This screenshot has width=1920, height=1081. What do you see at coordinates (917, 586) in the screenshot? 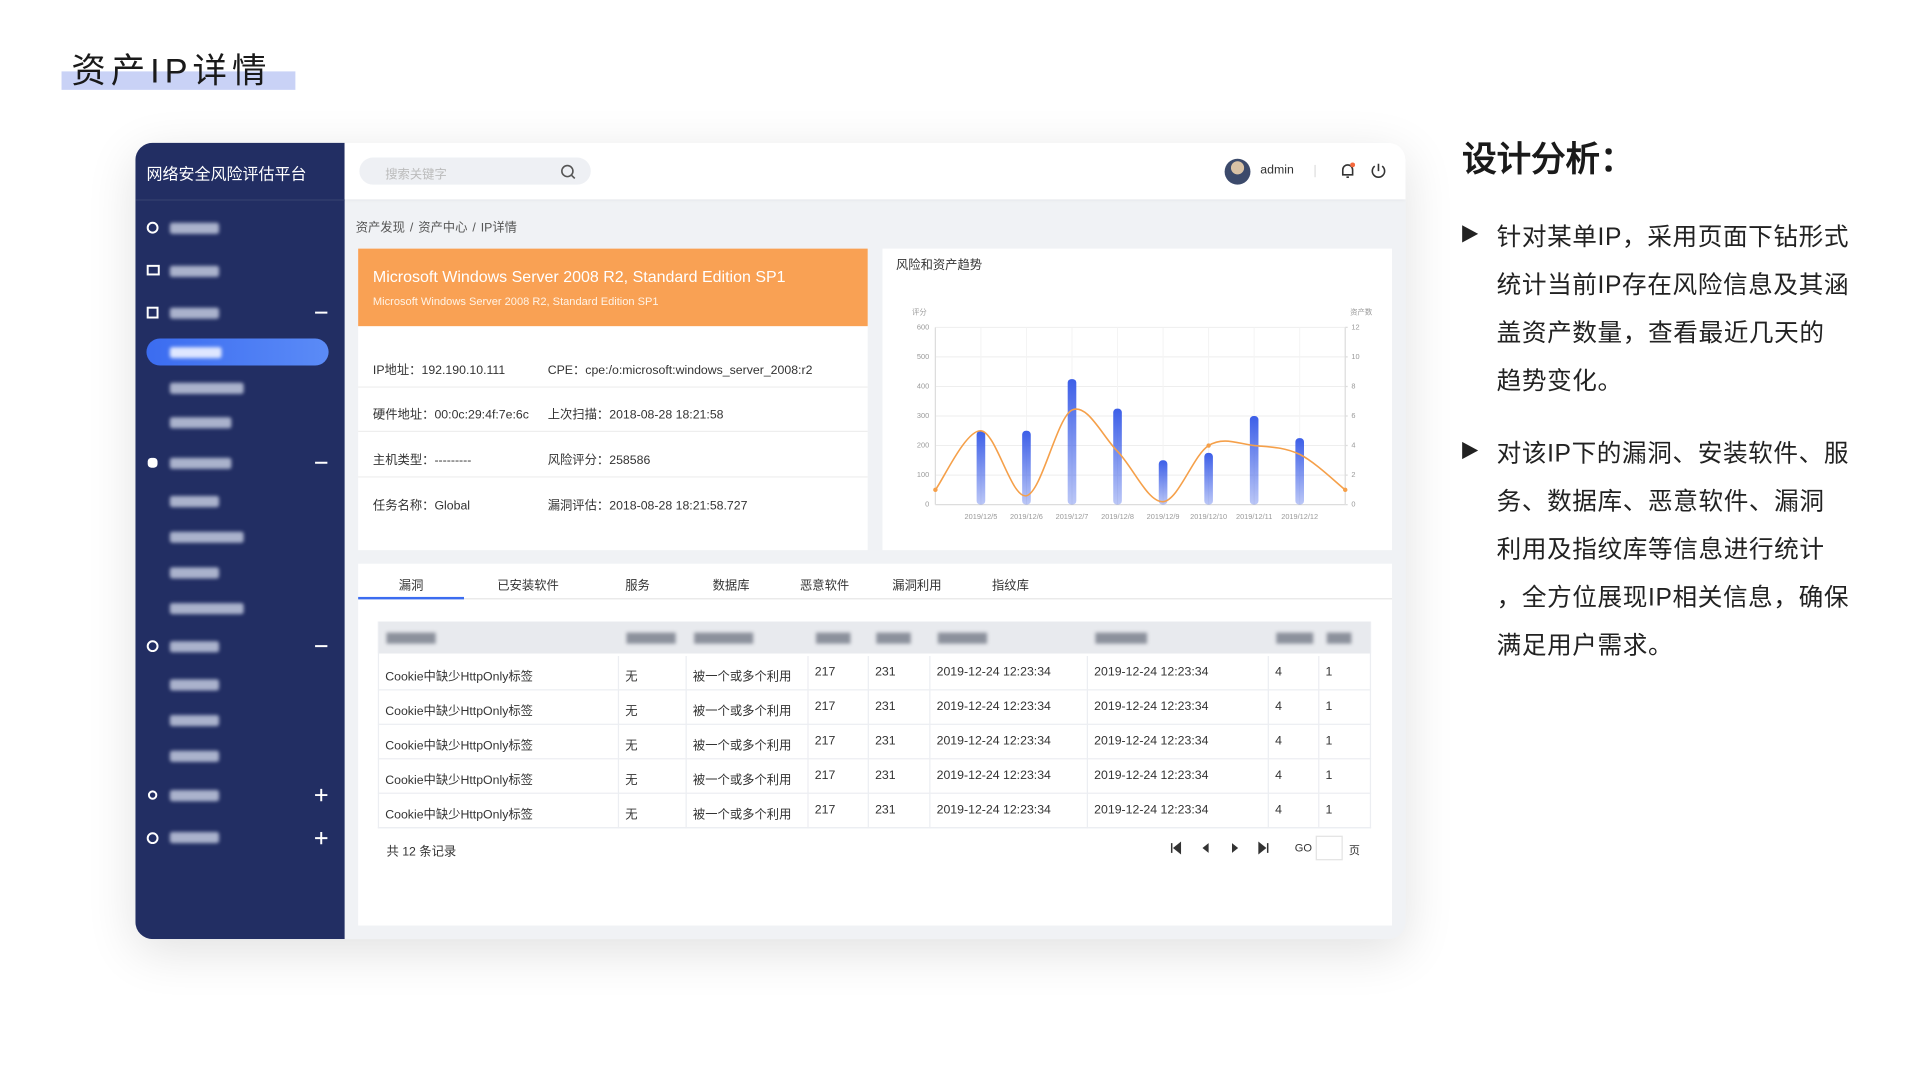
I see `tab: 漏洞利用` at bounding box center [917, 586].